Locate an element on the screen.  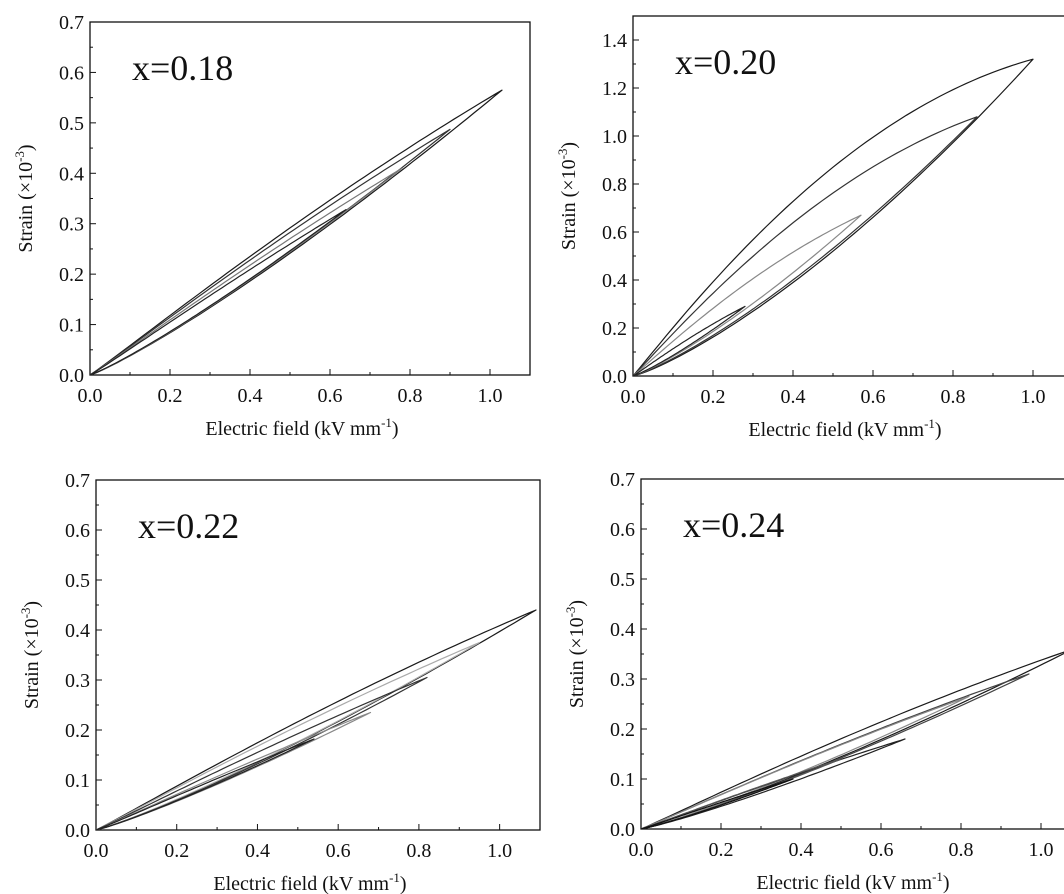
composition-label: x=0.20 is located at coordinates (725, 62).